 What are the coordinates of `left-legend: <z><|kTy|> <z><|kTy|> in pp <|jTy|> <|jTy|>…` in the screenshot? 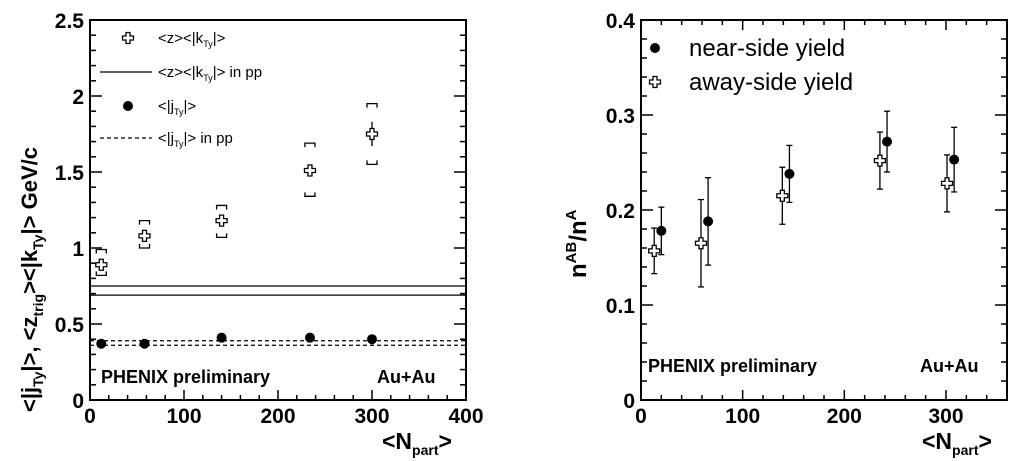 It's located at (181, 89).